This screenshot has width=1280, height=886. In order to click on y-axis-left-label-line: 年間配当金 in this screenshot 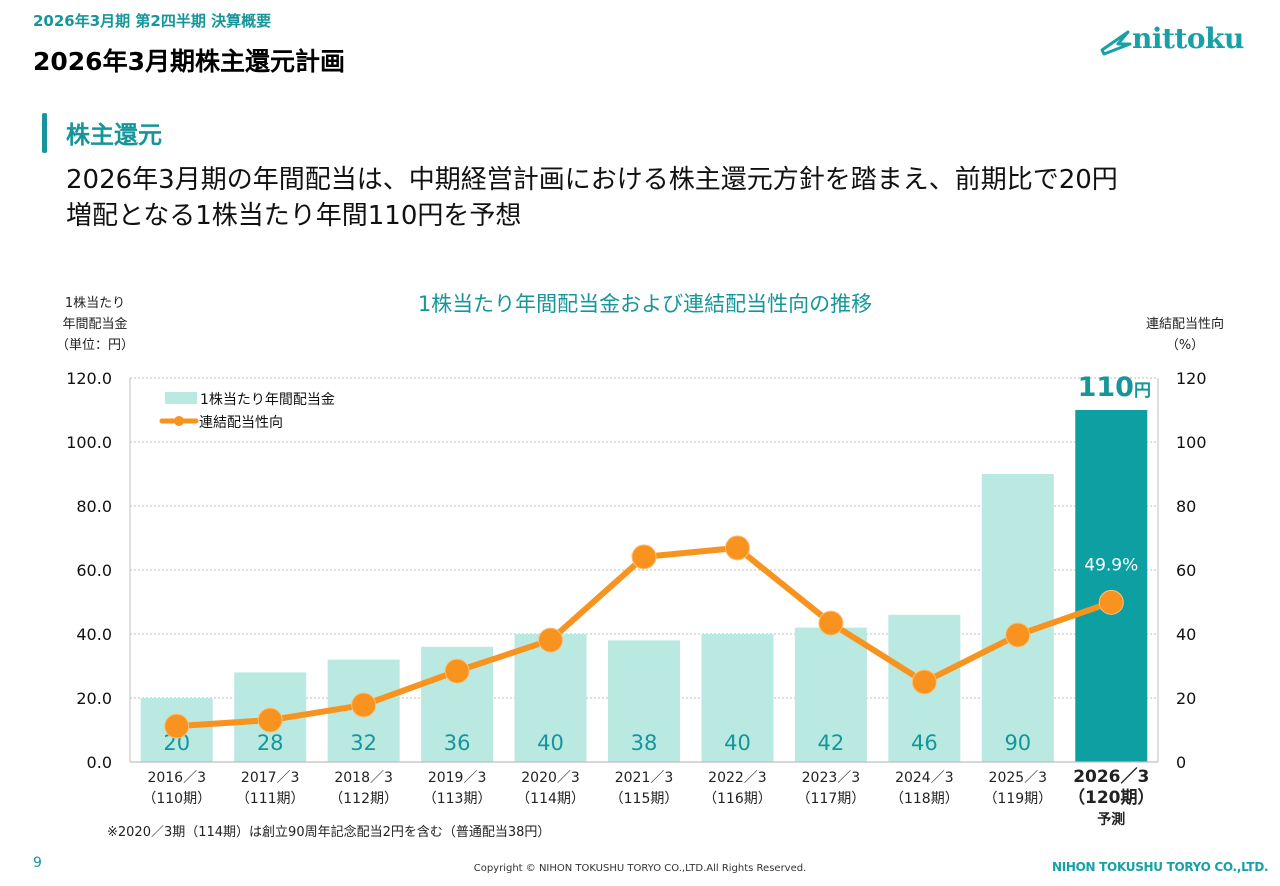, I will do `click(95, 324)`.